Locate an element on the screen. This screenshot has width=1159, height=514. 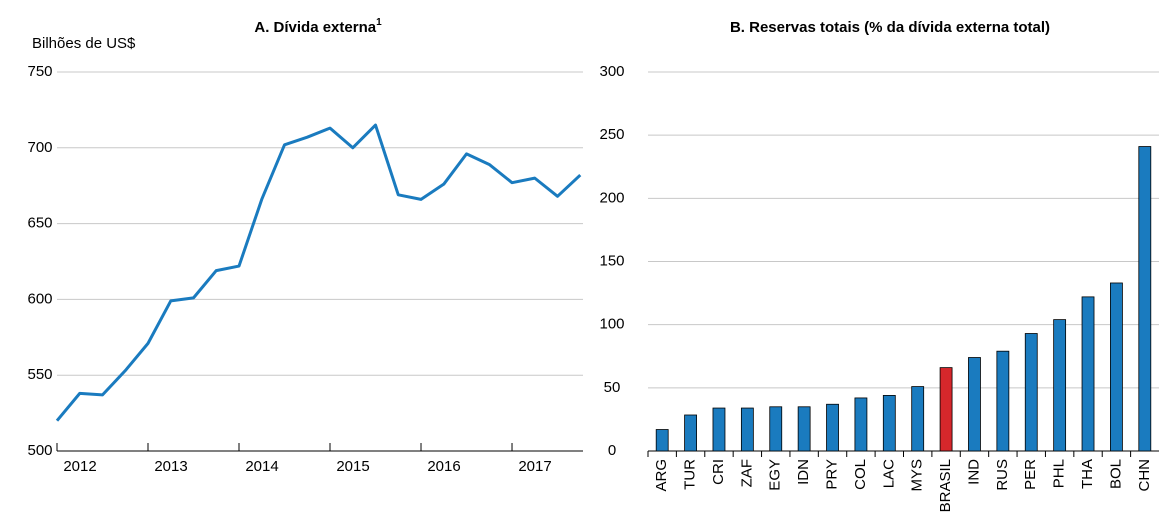
x-tick-label: IND is located at coordinates (973, 472).